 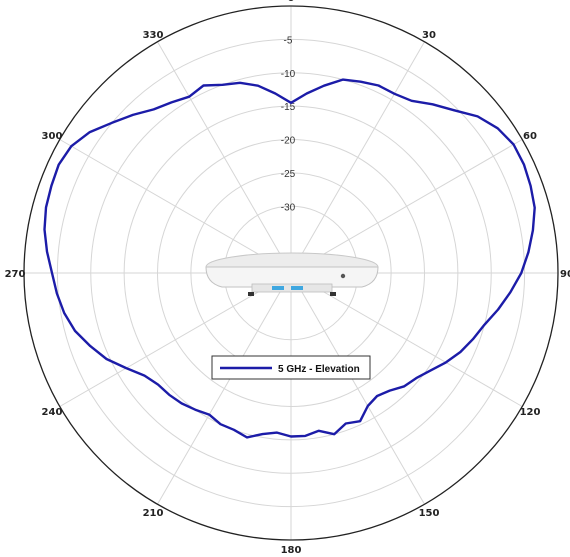 What do you see at coordinates (52, 412) in the screenshot?
I see `angle-tick-label: 240` at bounding box center [52, 412].